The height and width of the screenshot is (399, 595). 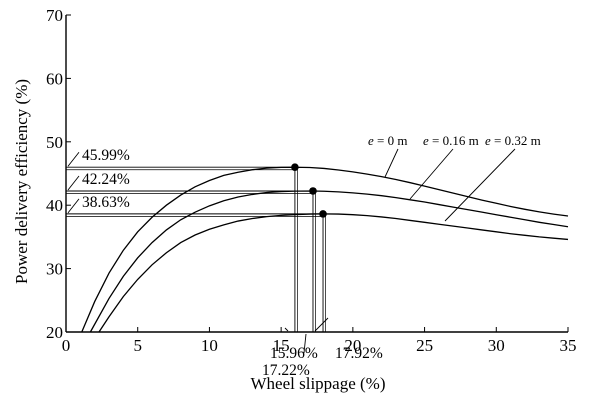 I want to click on series-label-rest: = 0.16 m, so click(x=454, y=140).